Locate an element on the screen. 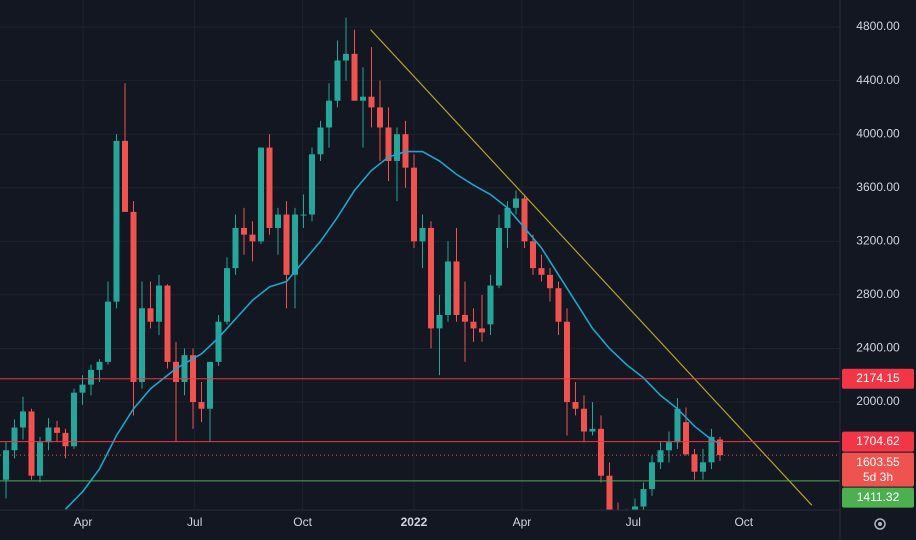 The height and width of the screenshot is (540, 916). settings-icon-center is located at coordinates (880, 524).